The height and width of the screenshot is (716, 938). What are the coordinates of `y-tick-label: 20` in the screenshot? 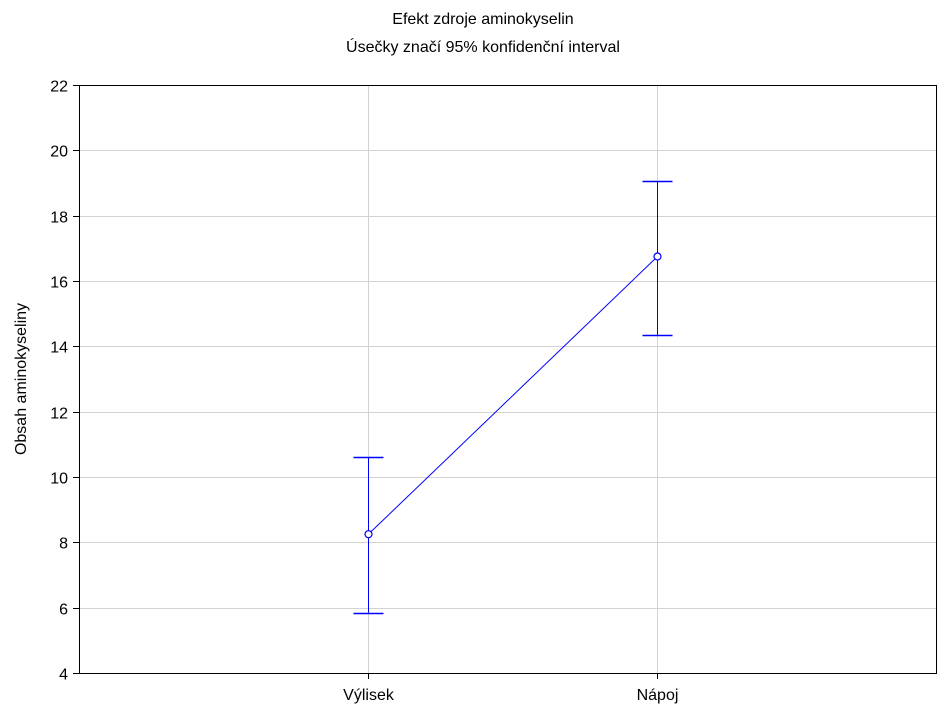 It's located at (59, 152).